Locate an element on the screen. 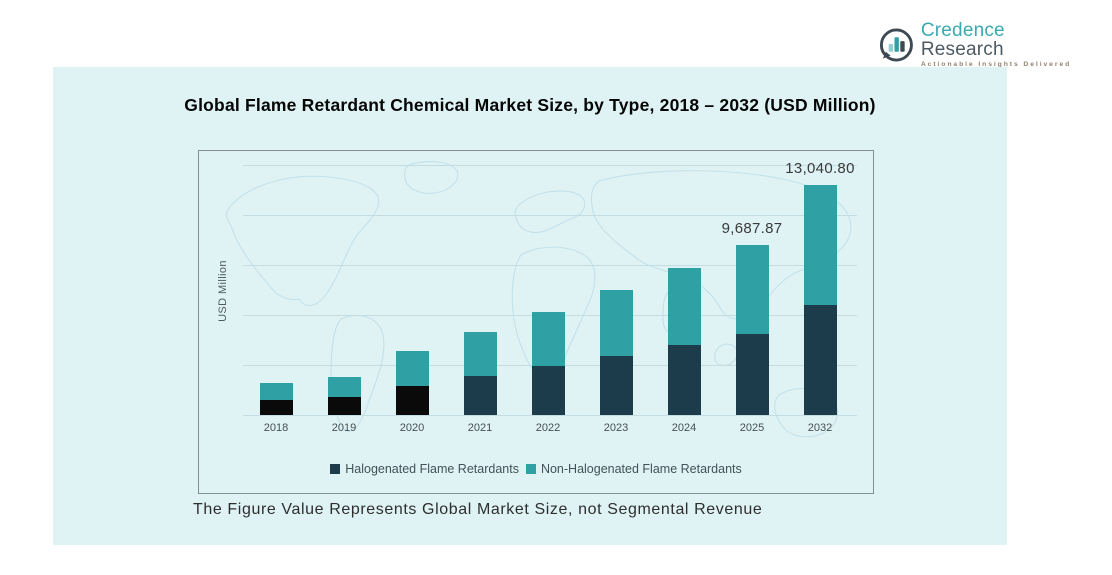 This screenshot has width=1112, height=575. data-label-2025: 9,687.87 is located at coordinates (752, 228).